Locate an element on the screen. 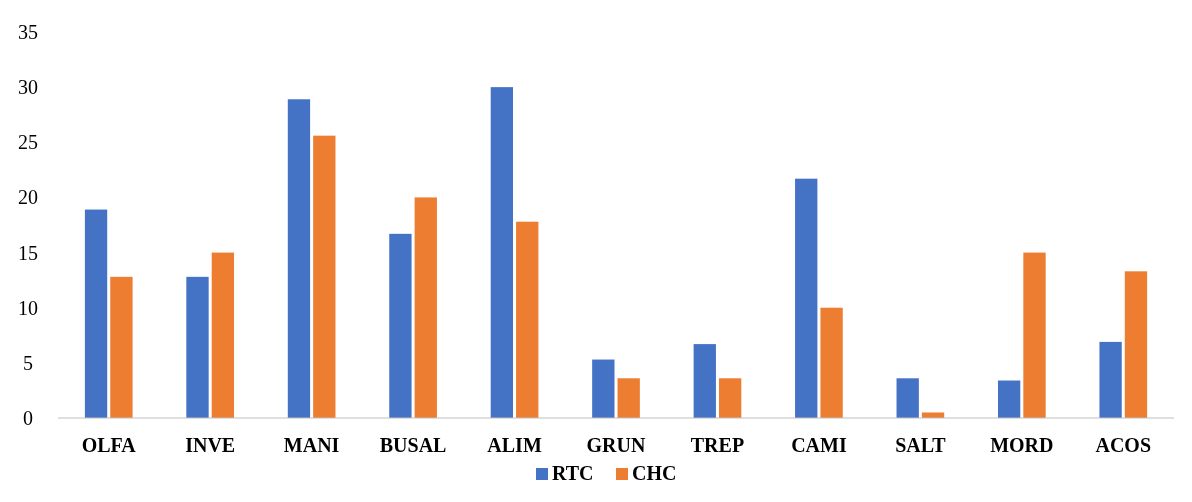 The width and height of the screenshot is (1192, 502). x-tick-label: OLFA is located at coordinates (109, 445).